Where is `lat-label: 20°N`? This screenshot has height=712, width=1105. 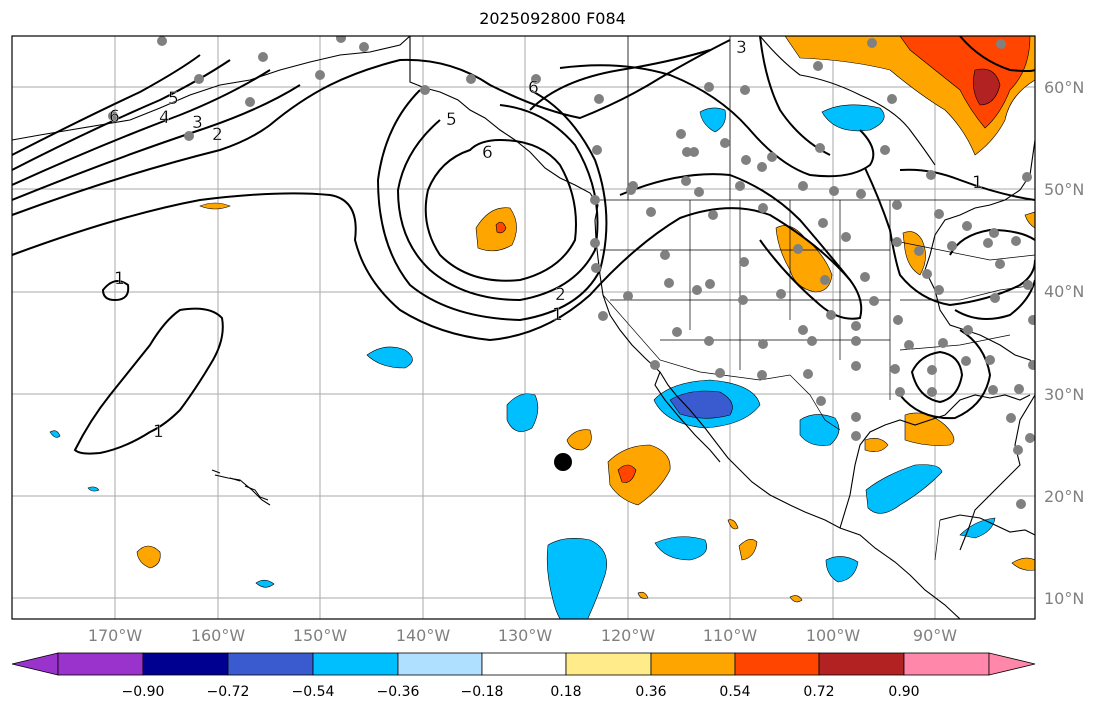
lat-label: 20°N is located at coordinates (1064, 496).